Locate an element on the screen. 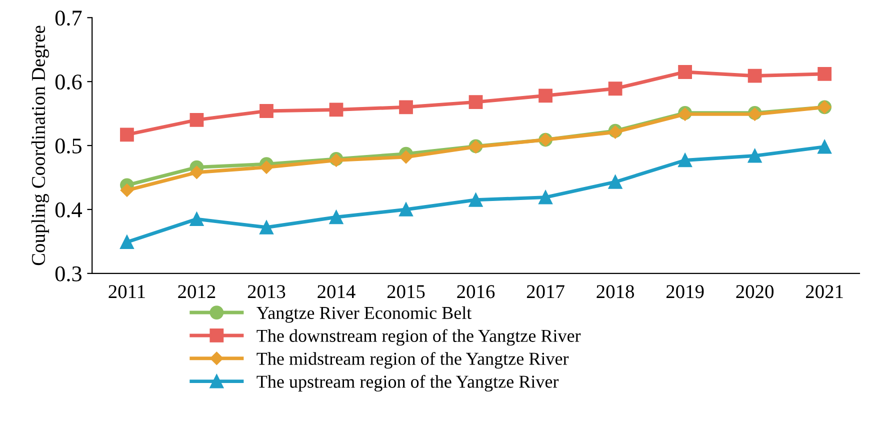 The width and height of the screenshot is (877, 441). x-tick-label: 2012 is located at coordinates (197, 291).